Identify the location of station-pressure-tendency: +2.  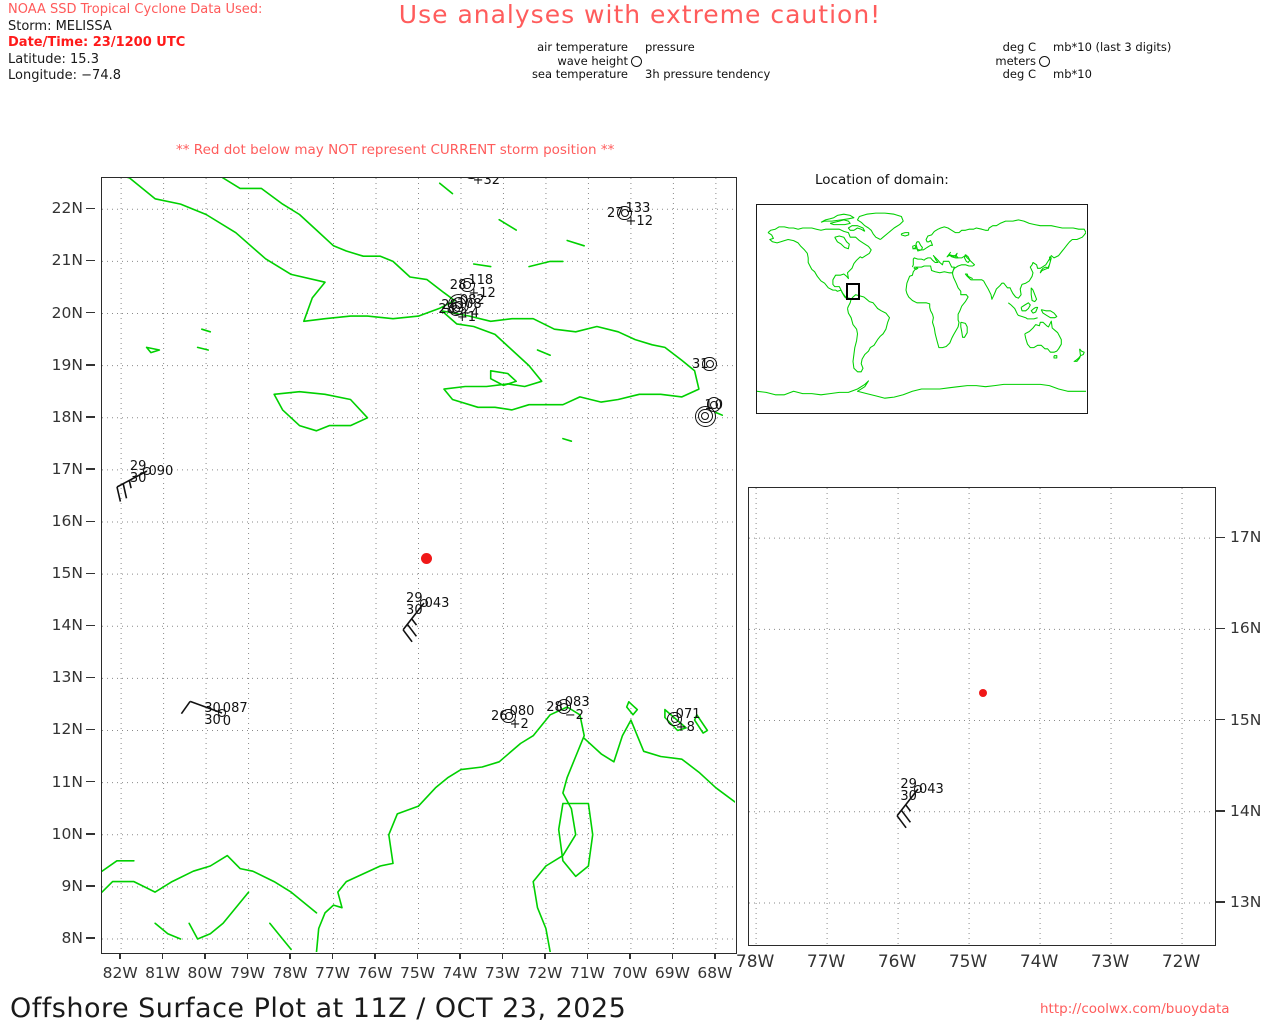
(519, 724).